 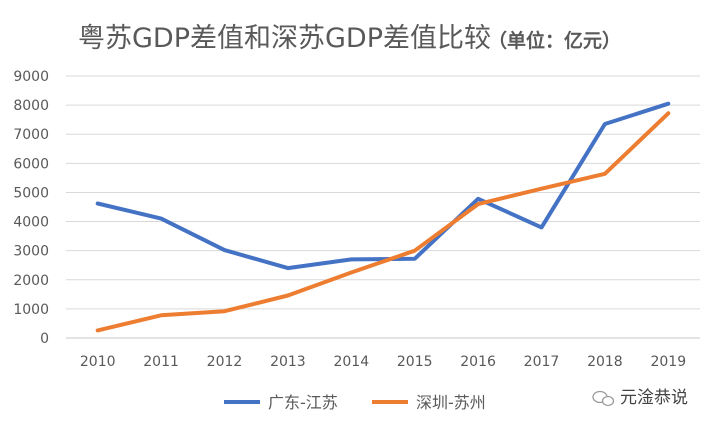 What do you see at coordinates (31, 252) in the screenshot?
I see `y-tick-label: 3000` at bounding box center [31, 252].